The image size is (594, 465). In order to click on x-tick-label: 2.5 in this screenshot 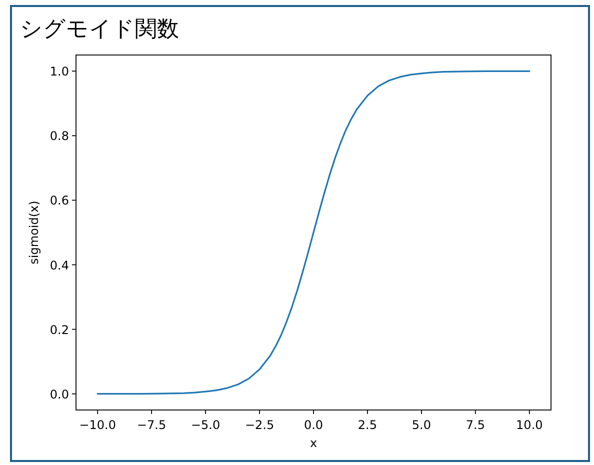, I will do `click(368, 425)`.